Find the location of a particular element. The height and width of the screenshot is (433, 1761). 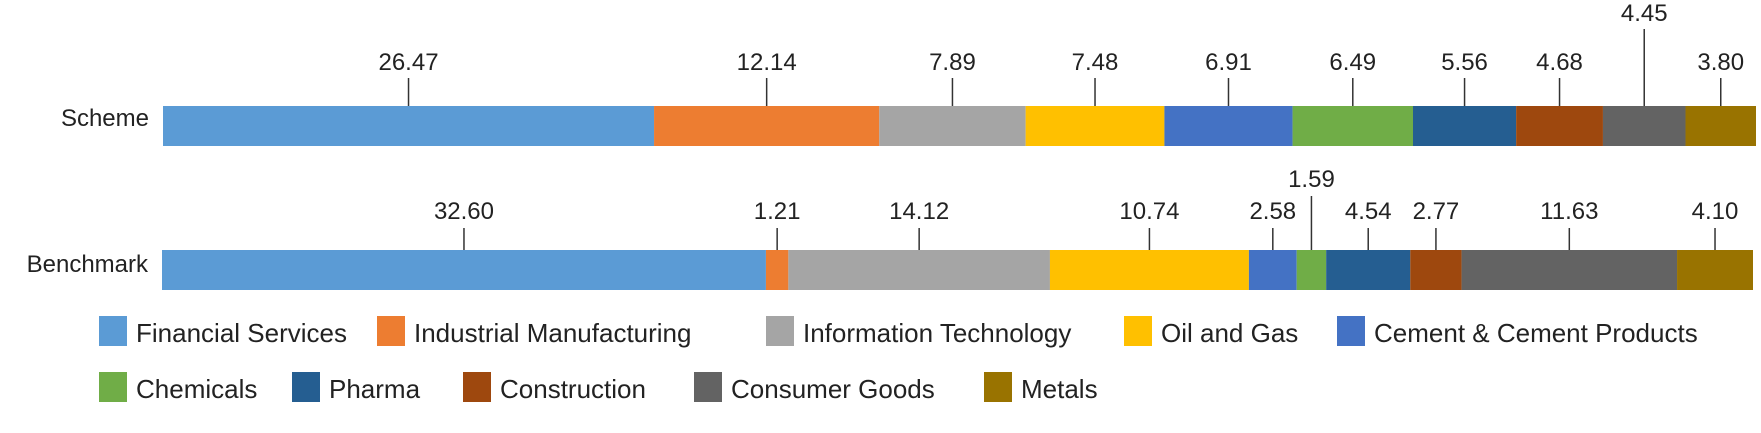

bar-segment-scheme-oil-and-gas is located at coordinates (1095, 126).